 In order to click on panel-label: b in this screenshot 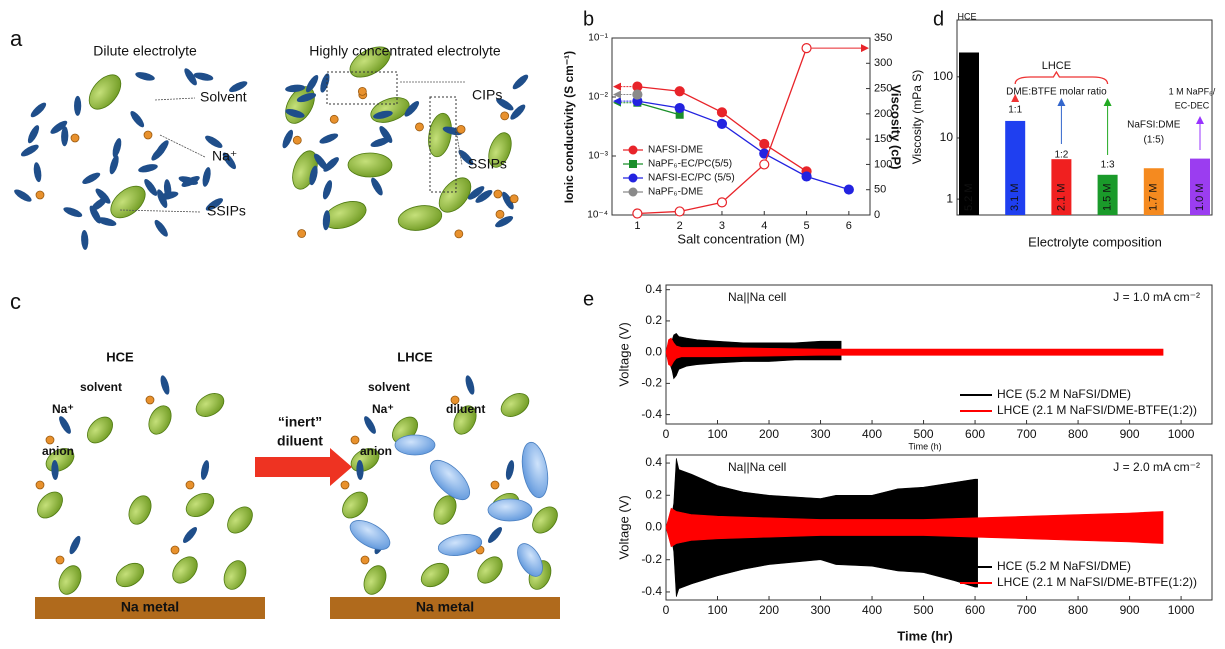, I will do `click(588, 19)`.